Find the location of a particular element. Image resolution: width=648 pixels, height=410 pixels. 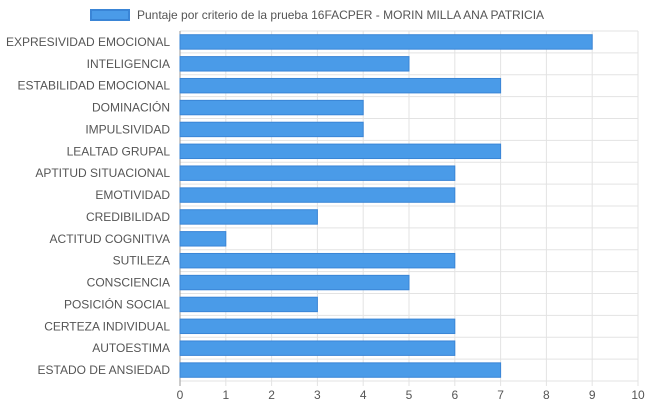

x-tick-label: 5 is located at coordinates (409, 395).